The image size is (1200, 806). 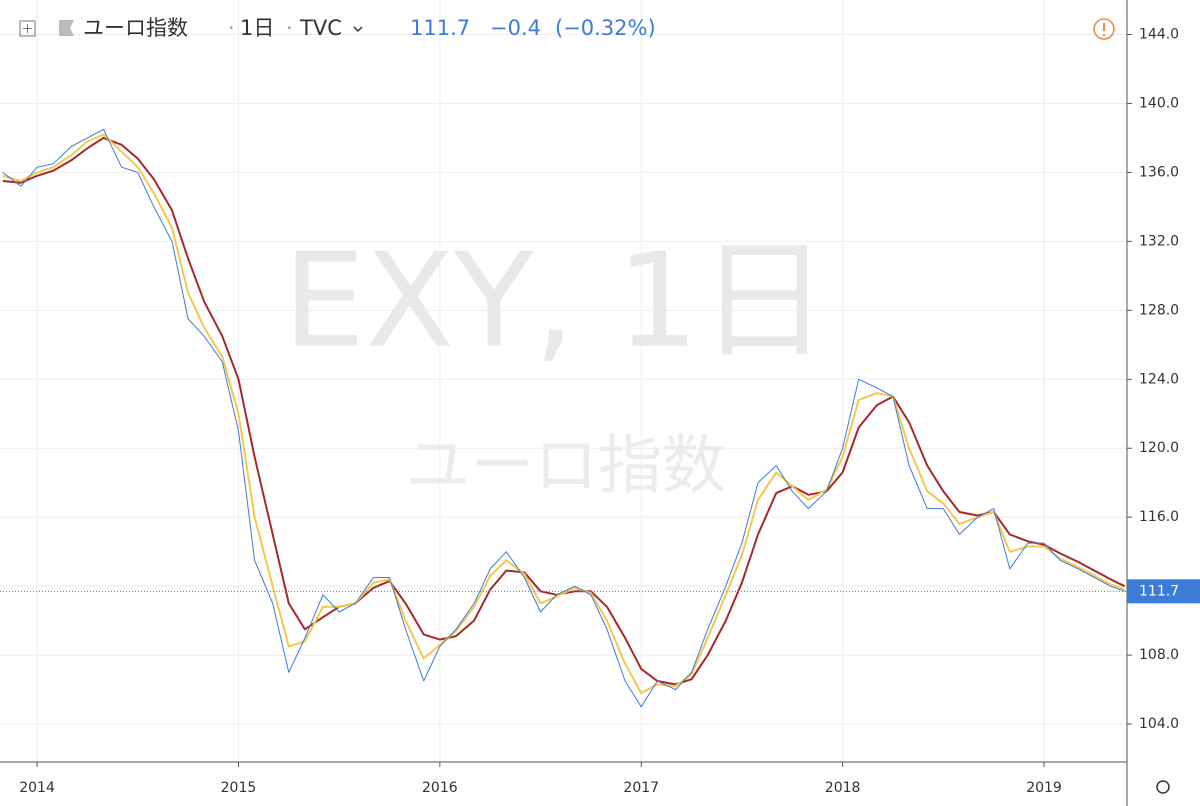 I want to click on dropdown-icon, so click(x=358, y=29).